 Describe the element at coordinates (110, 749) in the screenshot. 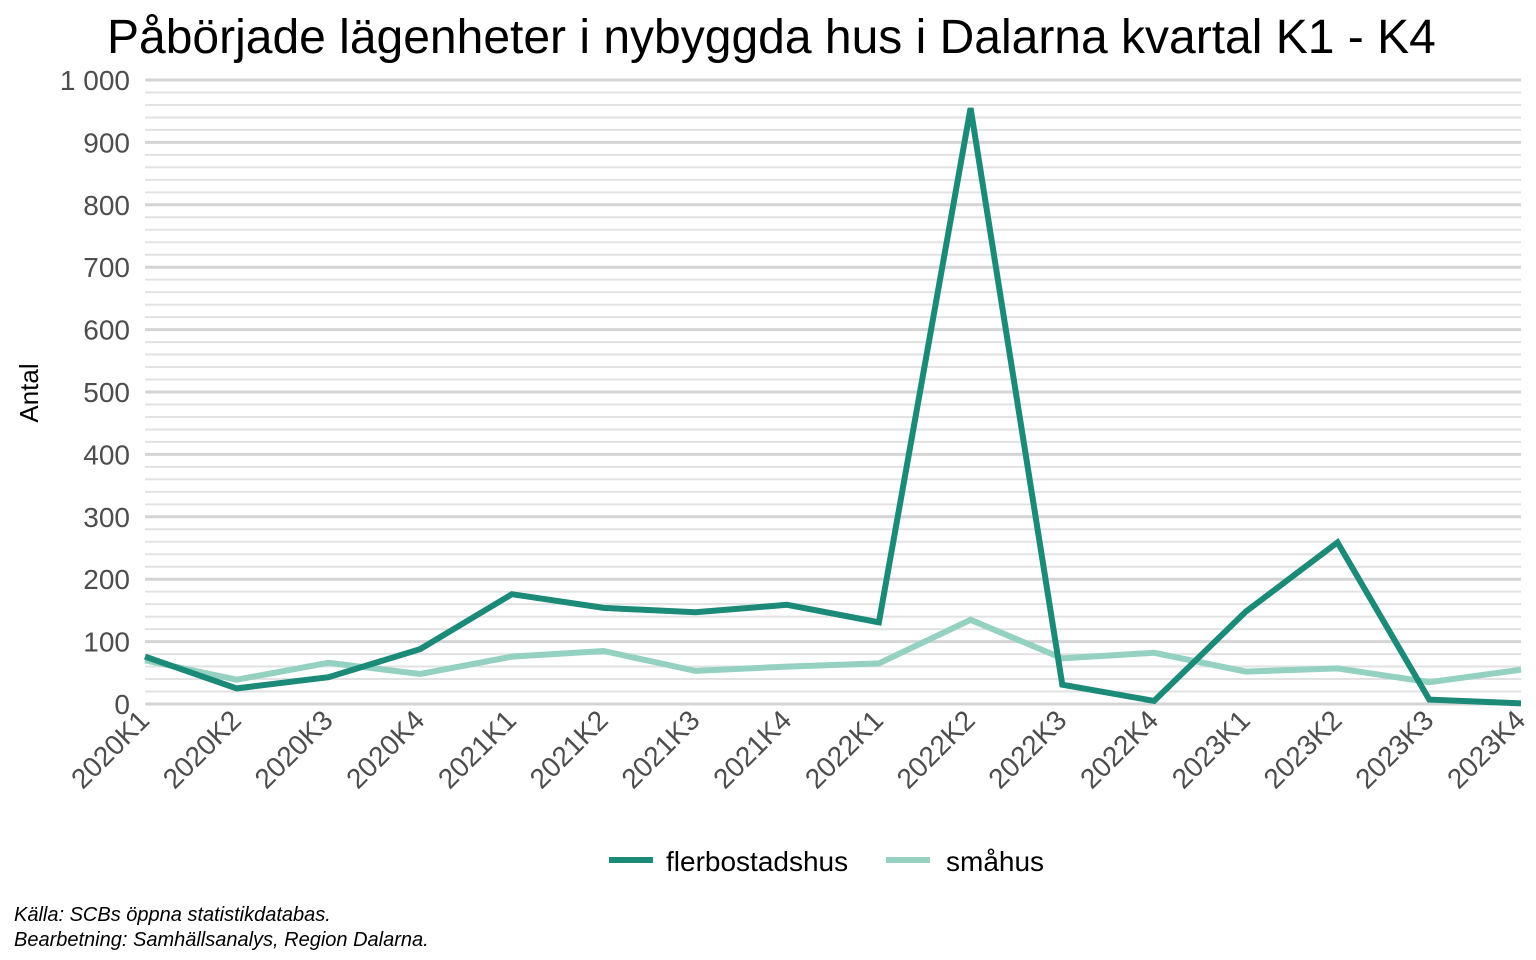

I see `x-tick-label: 2020K1` at that location.